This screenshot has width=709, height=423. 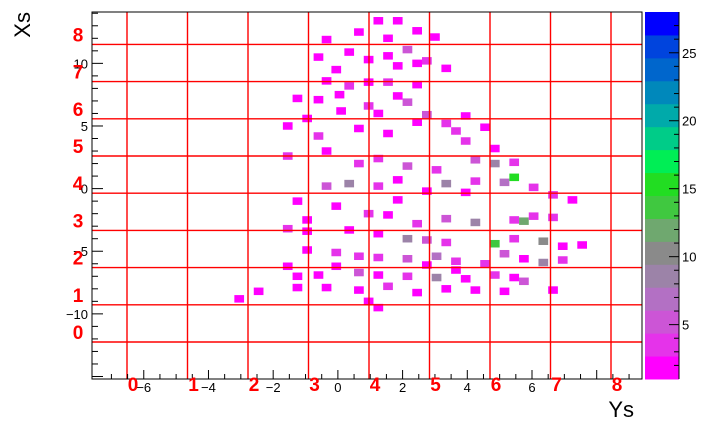 I want to click on grid-y-label: 8, so click(x=78, y=35).